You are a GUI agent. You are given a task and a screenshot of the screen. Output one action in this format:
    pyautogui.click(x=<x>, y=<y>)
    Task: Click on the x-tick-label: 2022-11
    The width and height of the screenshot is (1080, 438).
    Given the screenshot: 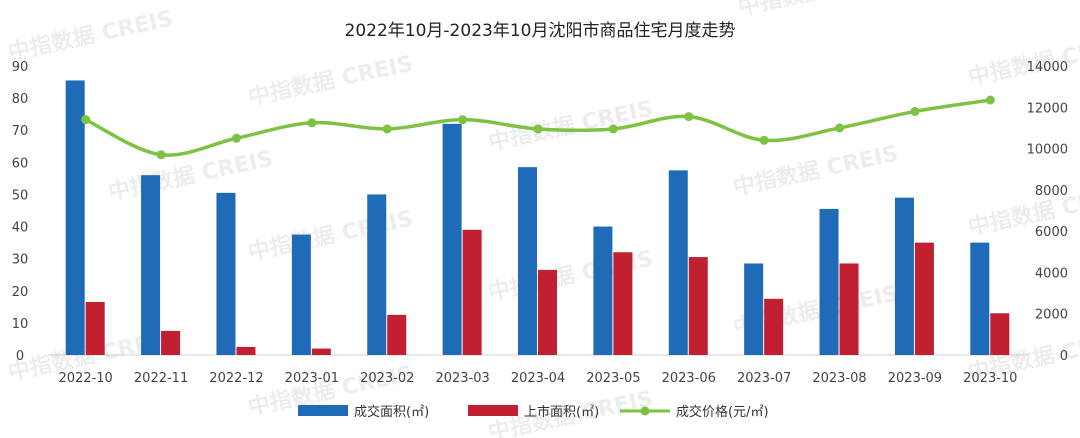 What is the action you would take?
    pyautogui.click(x=161, y=378)
    